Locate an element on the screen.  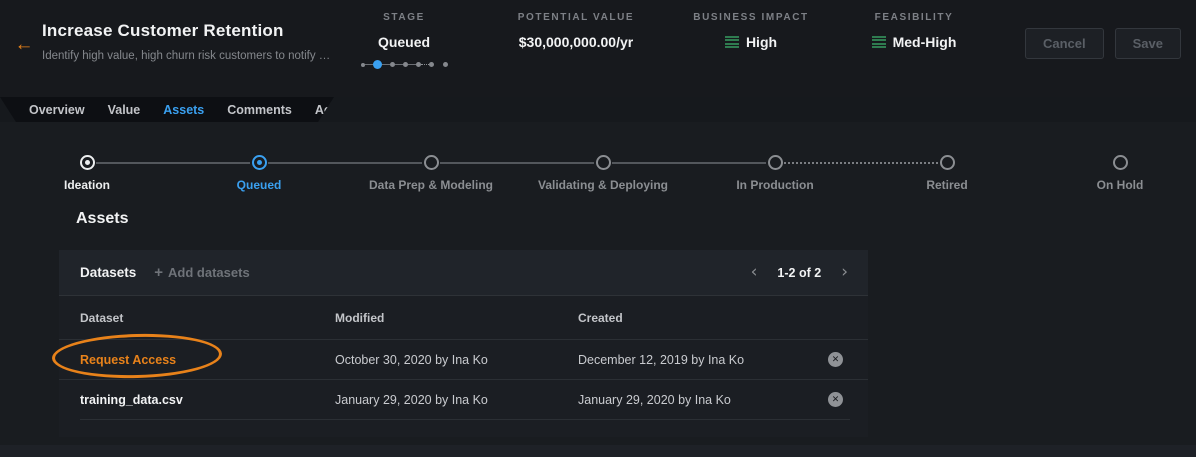
dataset-link-training-data: training_data.csv is located at coordinates (131, 399).